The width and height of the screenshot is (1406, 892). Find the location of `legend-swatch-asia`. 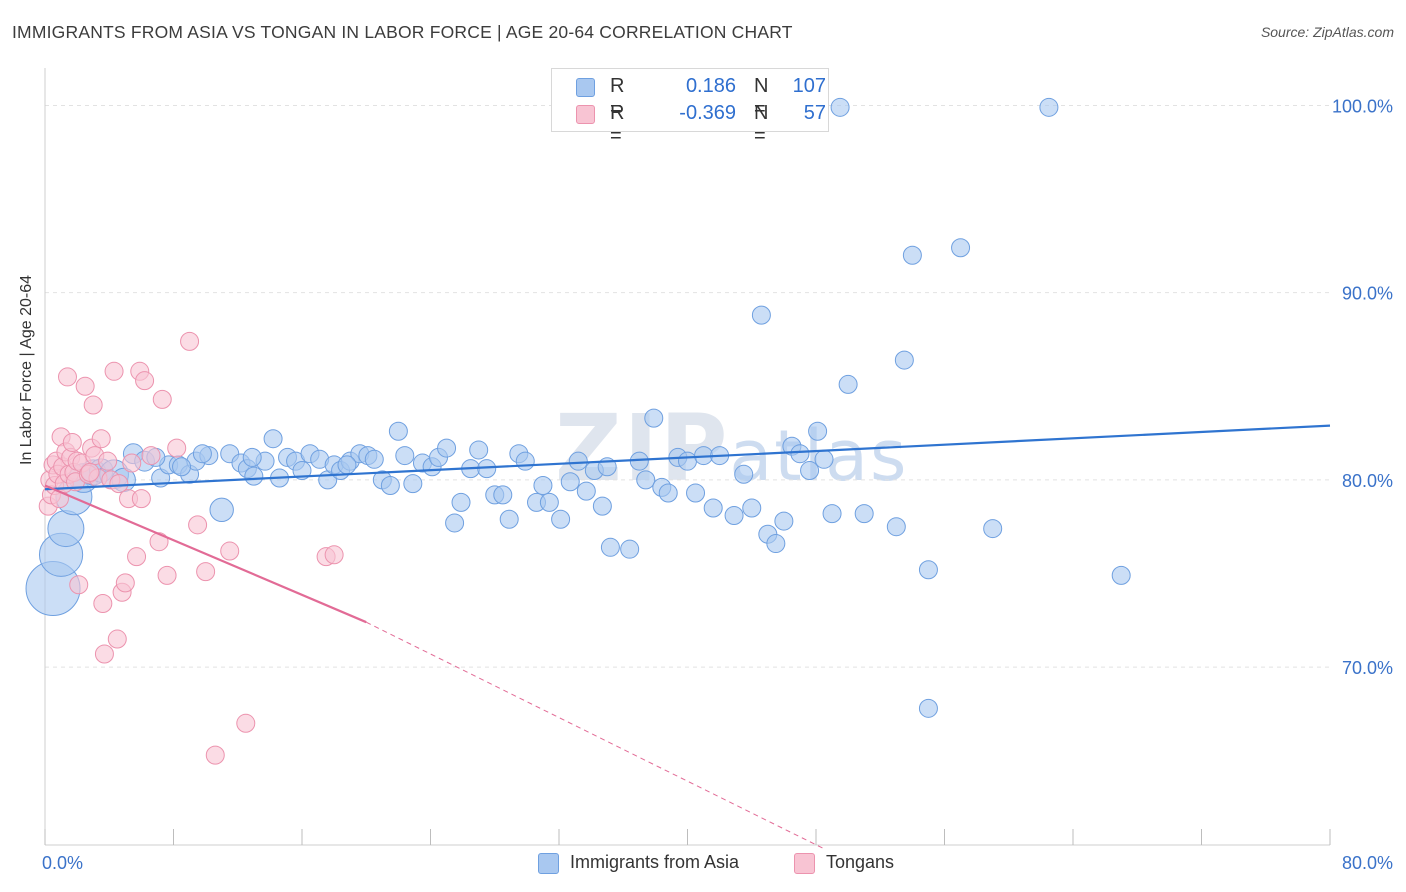

legend-swatch-asia is located at coordinates (585, 87).